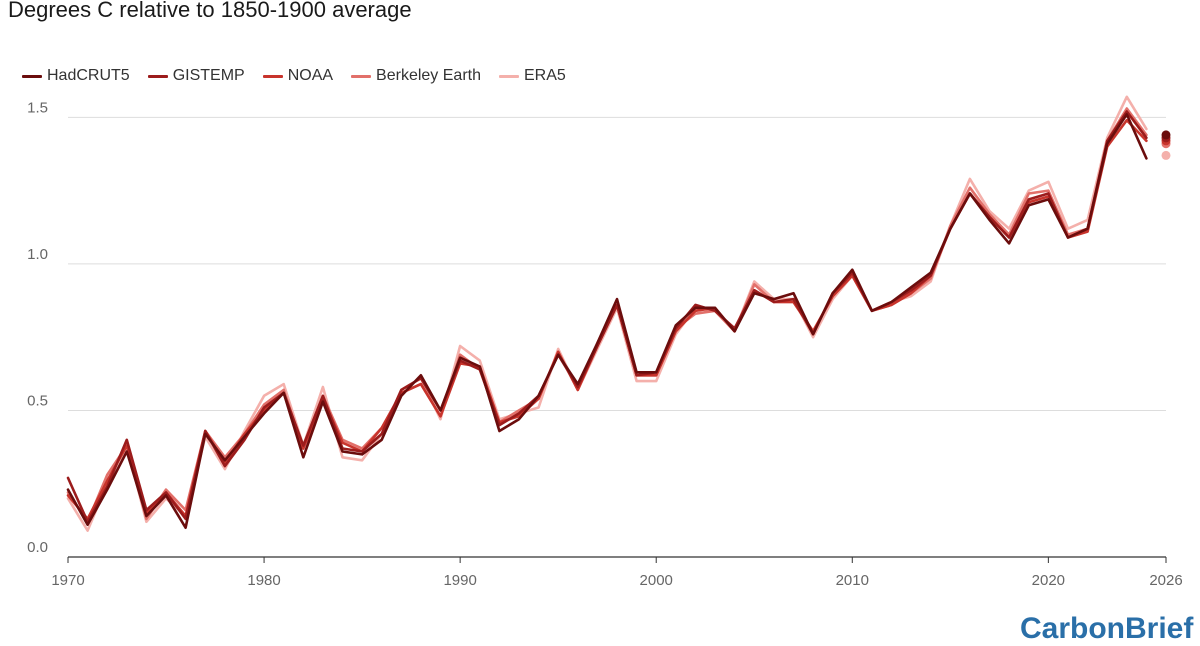 The image size is (1200, 646). What do you see at coordinates (210, 11) in the screenshot?
I see `chart-title: Degrees C relative to 1850-1900 average` at bounding box center [210, 11].